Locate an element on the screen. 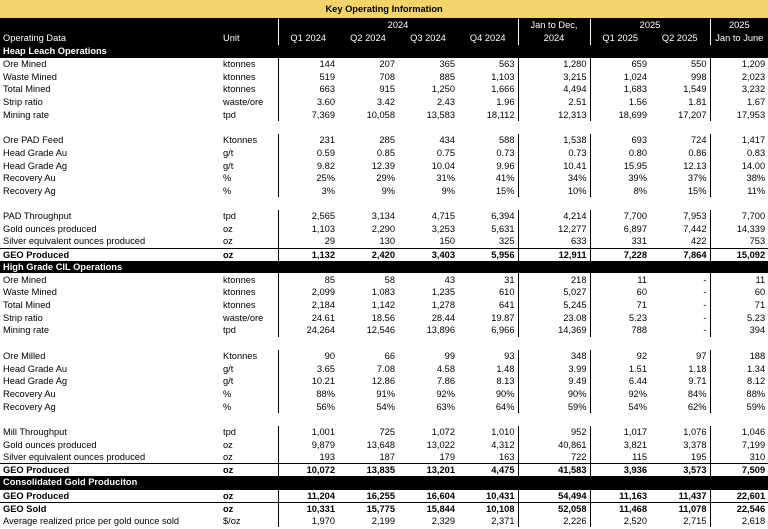 The width and height of the screenshot is (768, 529). value-cell: 0.73 is located at coordinates (553, 153).